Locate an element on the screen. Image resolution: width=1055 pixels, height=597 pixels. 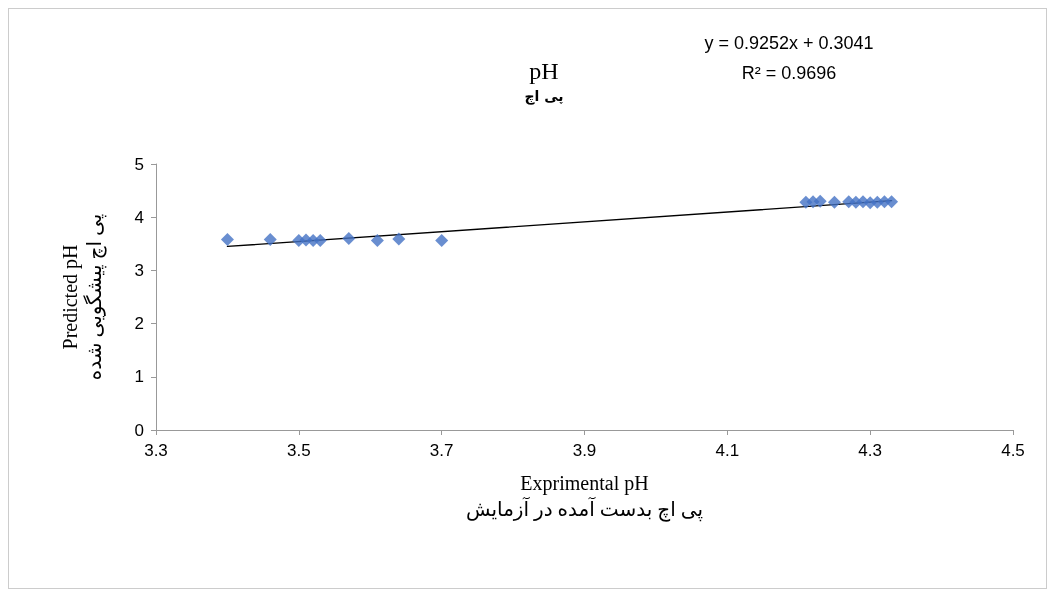
chart-title: pH is located at coordinates (544, 71).